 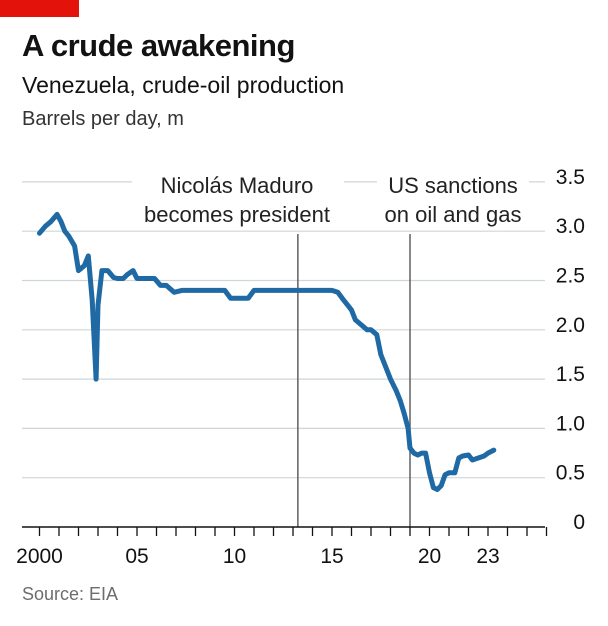 I want to click on annotation-label: US sanctions, so click(x=453, y=185).